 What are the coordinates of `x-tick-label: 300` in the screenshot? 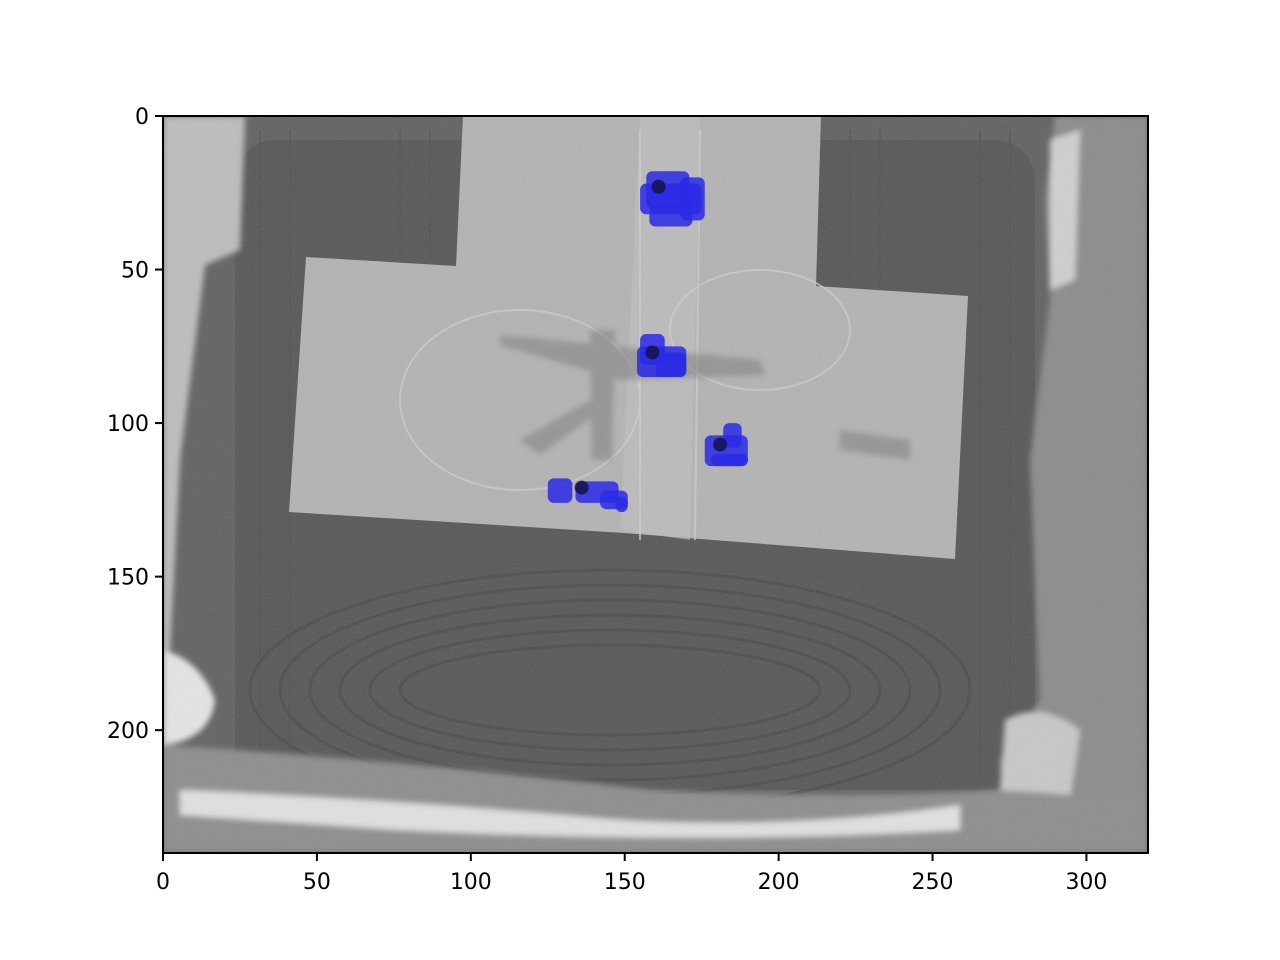 It's located at (1086, 882).